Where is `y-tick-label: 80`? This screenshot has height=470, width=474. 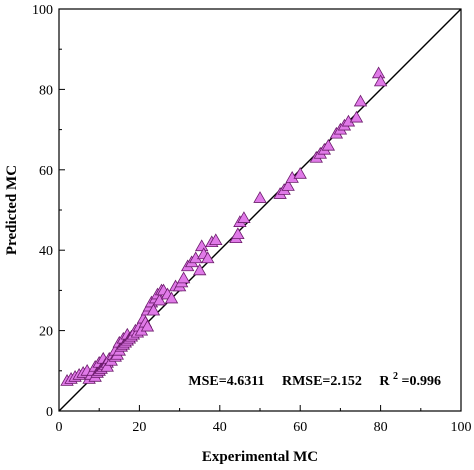
y-tick-label: 80 is located at coordinates (46, 90).